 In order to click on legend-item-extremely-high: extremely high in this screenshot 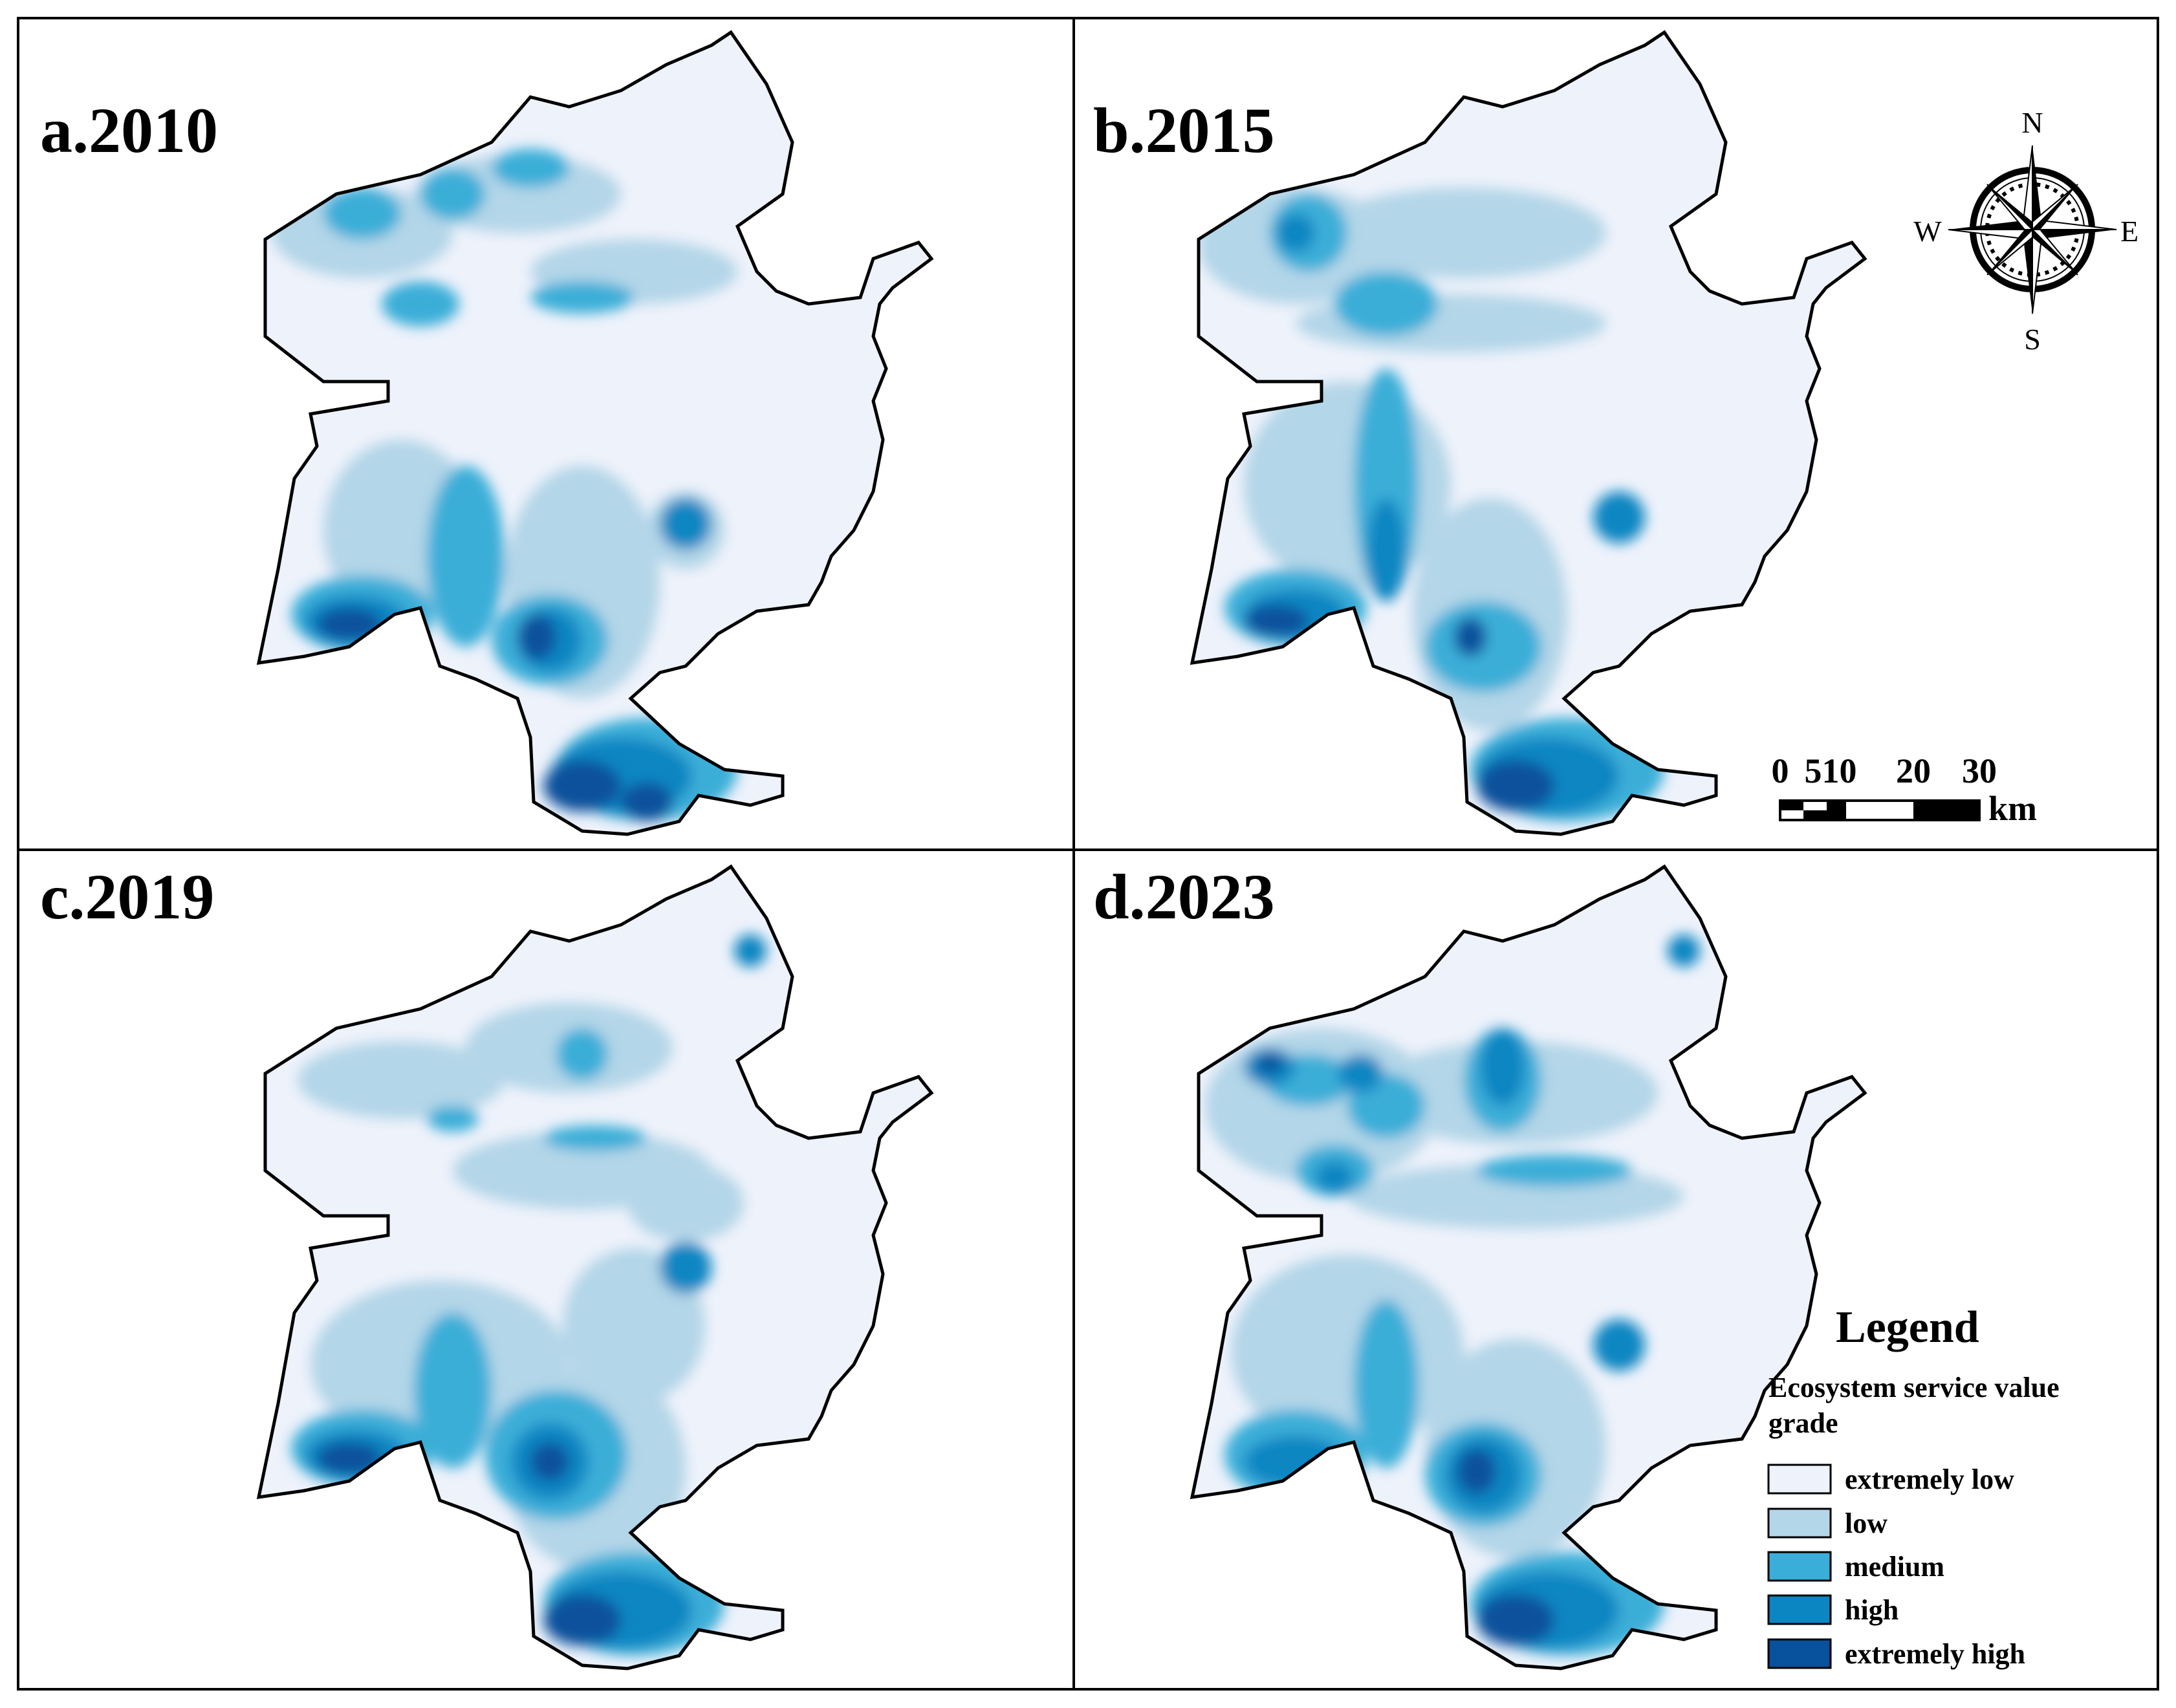, I will do `click(1896, 1654)`.